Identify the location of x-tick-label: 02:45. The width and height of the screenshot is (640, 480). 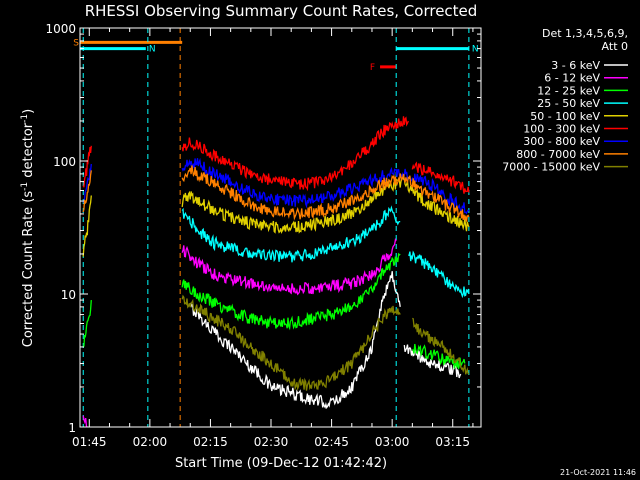
(331, 442).